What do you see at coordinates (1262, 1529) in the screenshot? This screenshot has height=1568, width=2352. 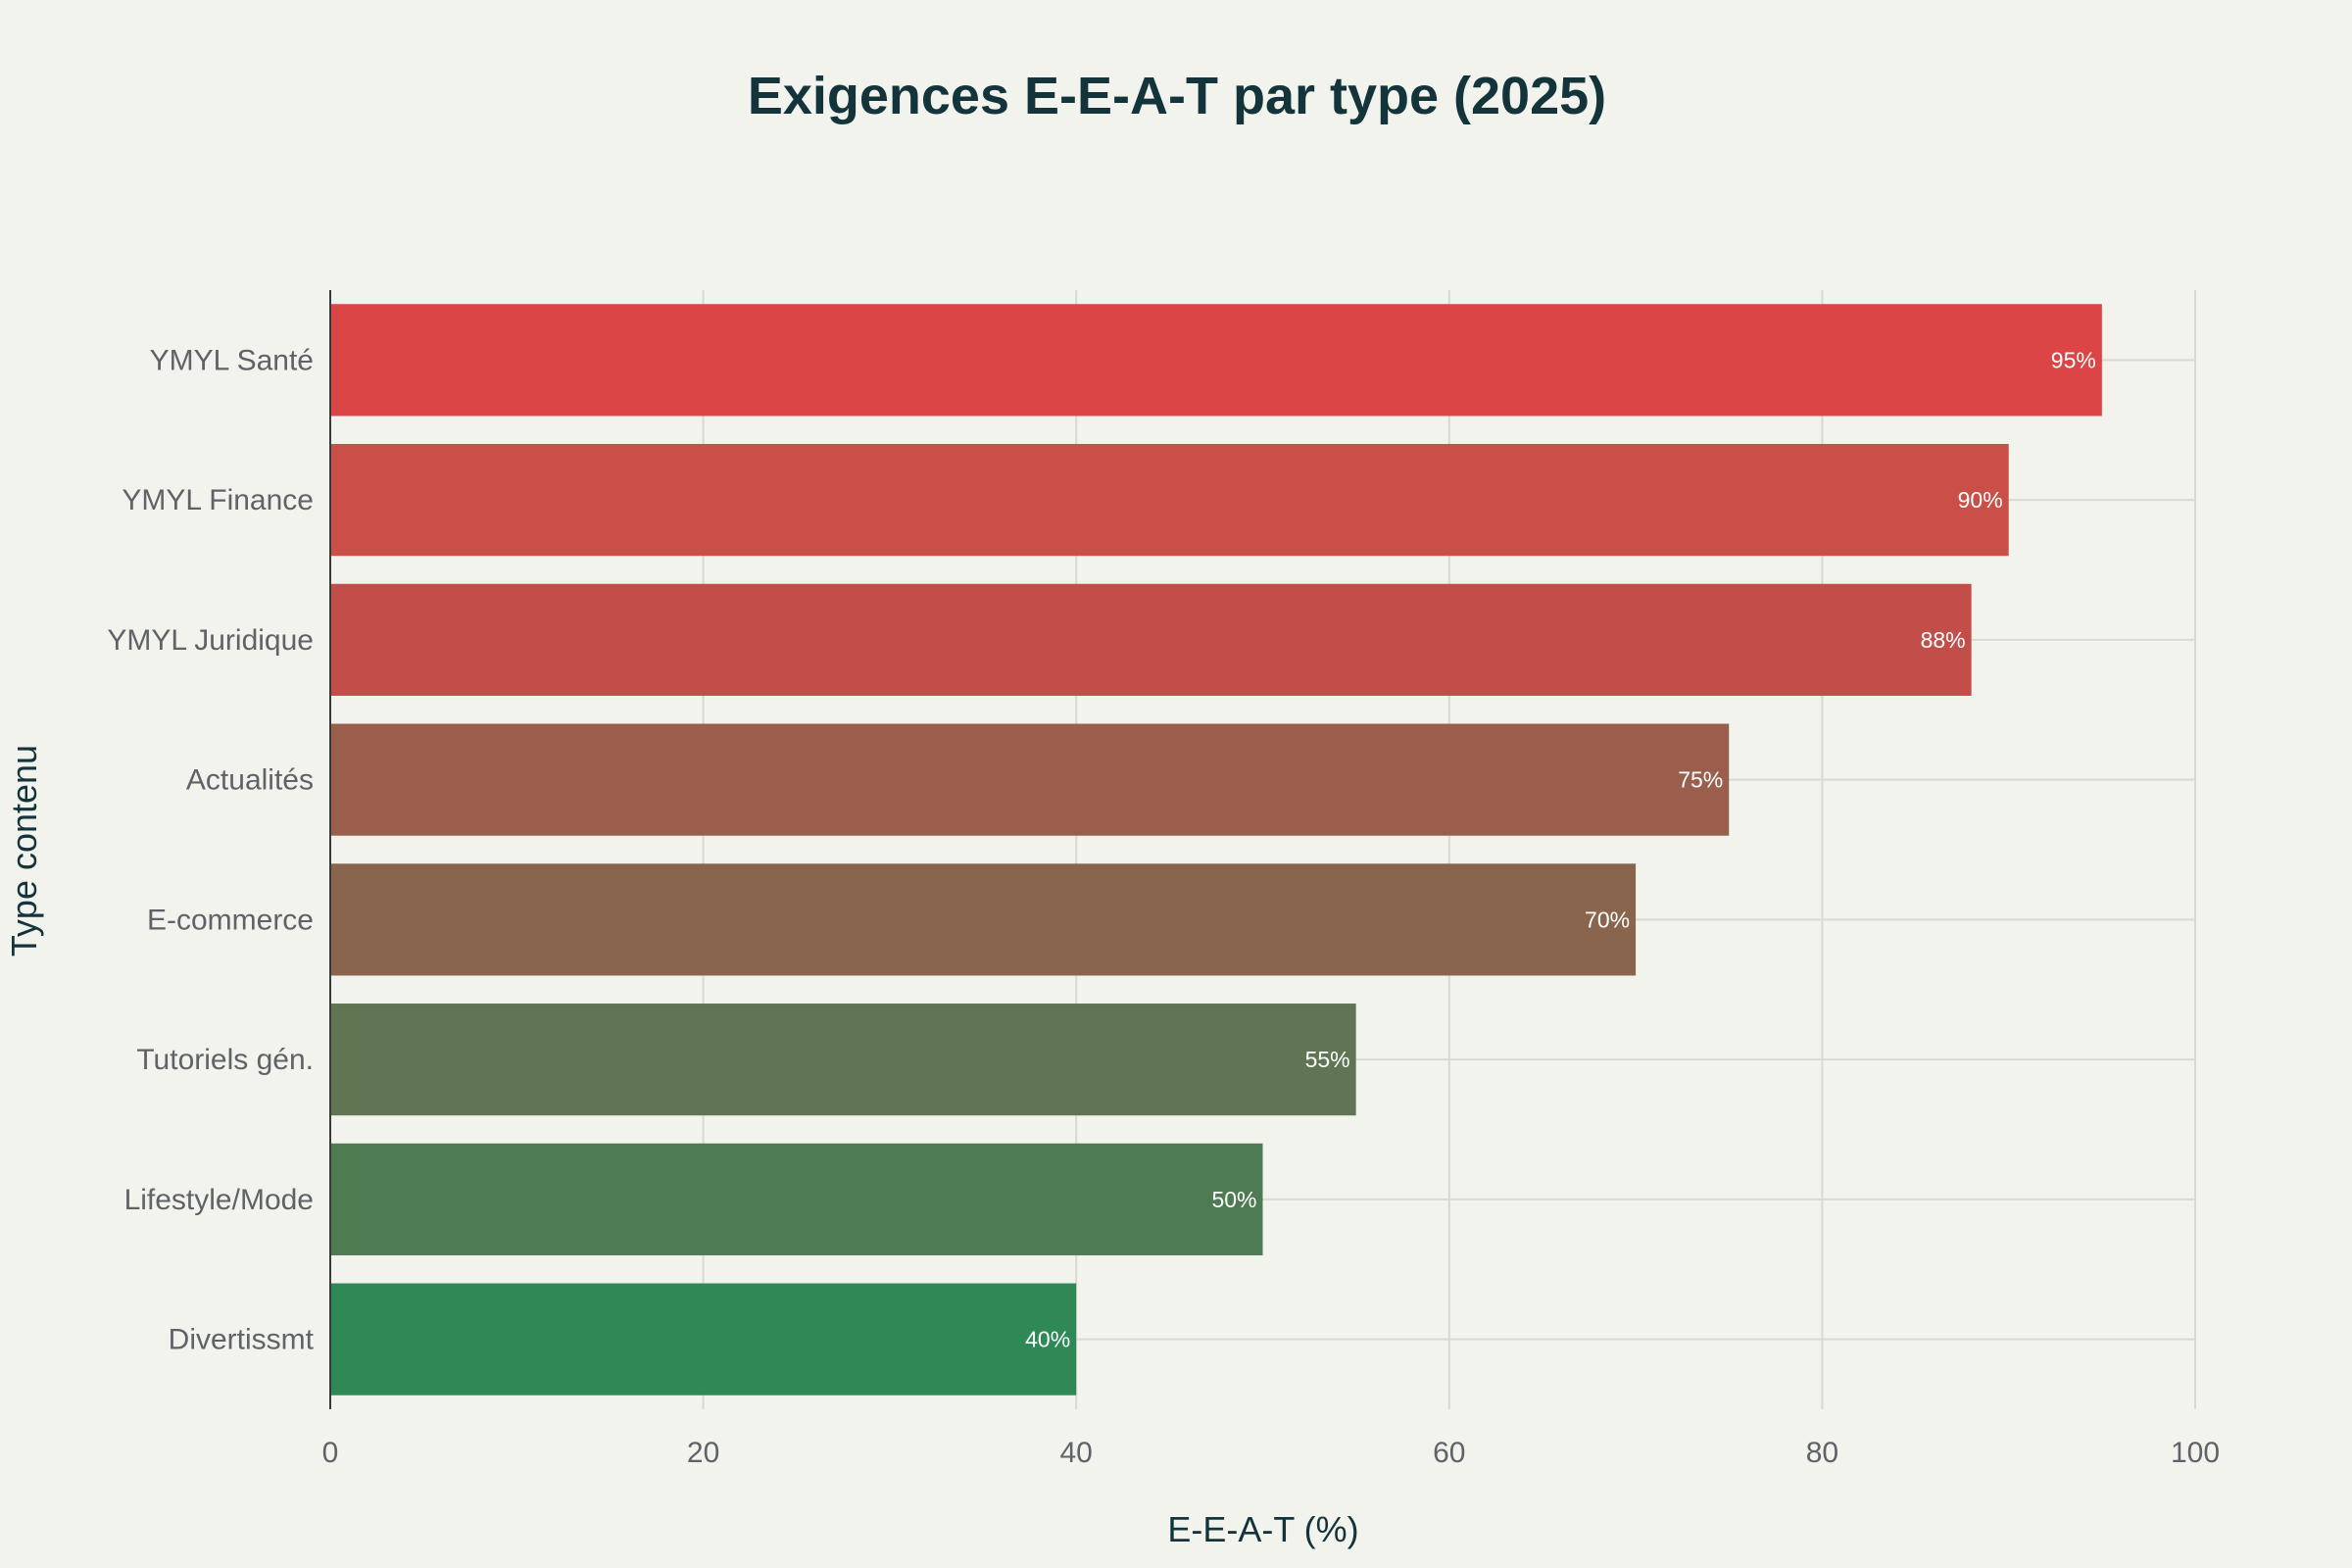 I see `x-axis-title: E-E-A-T (%)` at bounding box center [1262, 1529].